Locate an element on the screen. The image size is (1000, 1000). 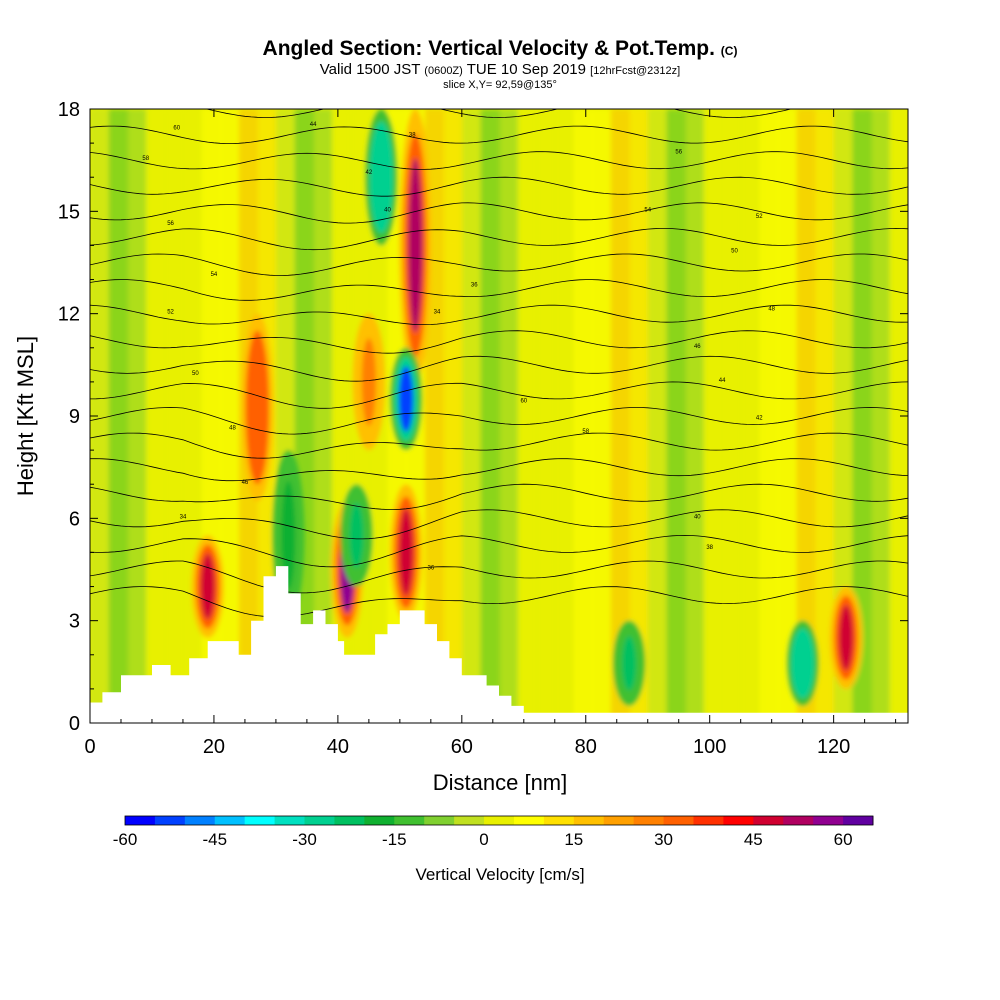
y-tick-label: 3 is located at coordinates (74, 622).